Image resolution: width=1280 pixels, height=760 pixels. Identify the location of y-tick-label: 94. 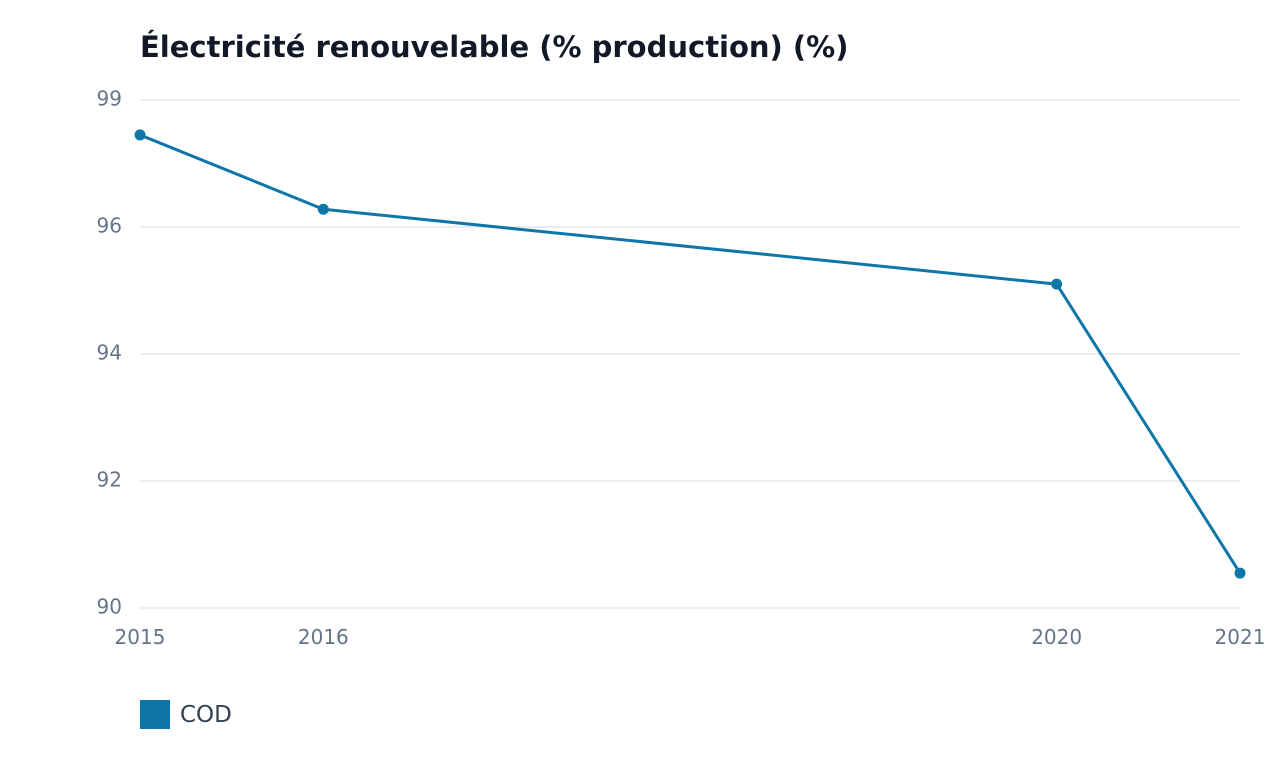
(109, 353).